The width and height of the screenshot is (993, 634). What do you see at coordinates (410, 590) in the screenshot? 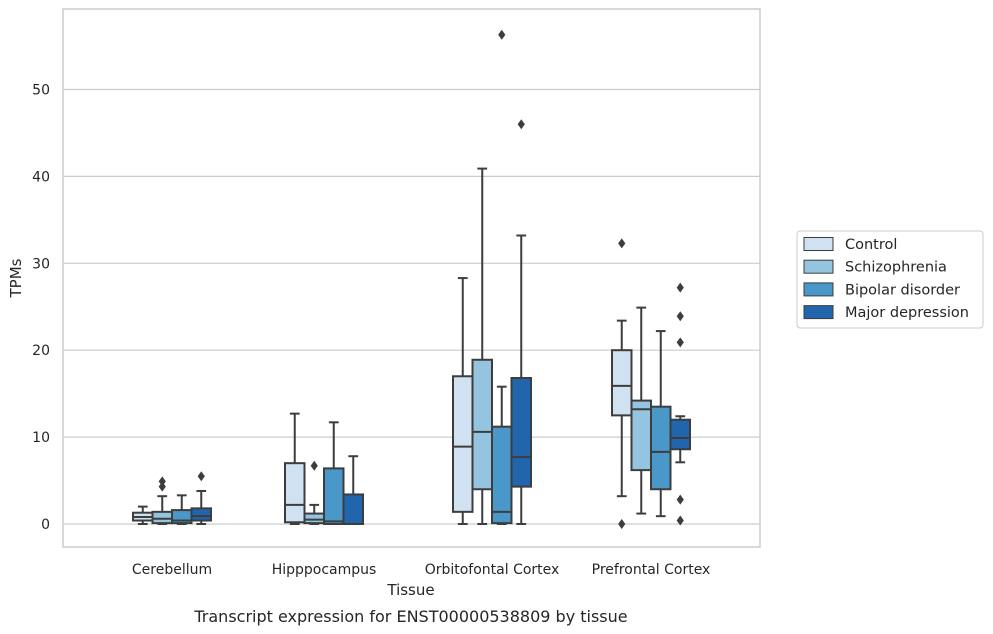
I see `x-axis-label: Tissue` at bounding box center [410, 590].